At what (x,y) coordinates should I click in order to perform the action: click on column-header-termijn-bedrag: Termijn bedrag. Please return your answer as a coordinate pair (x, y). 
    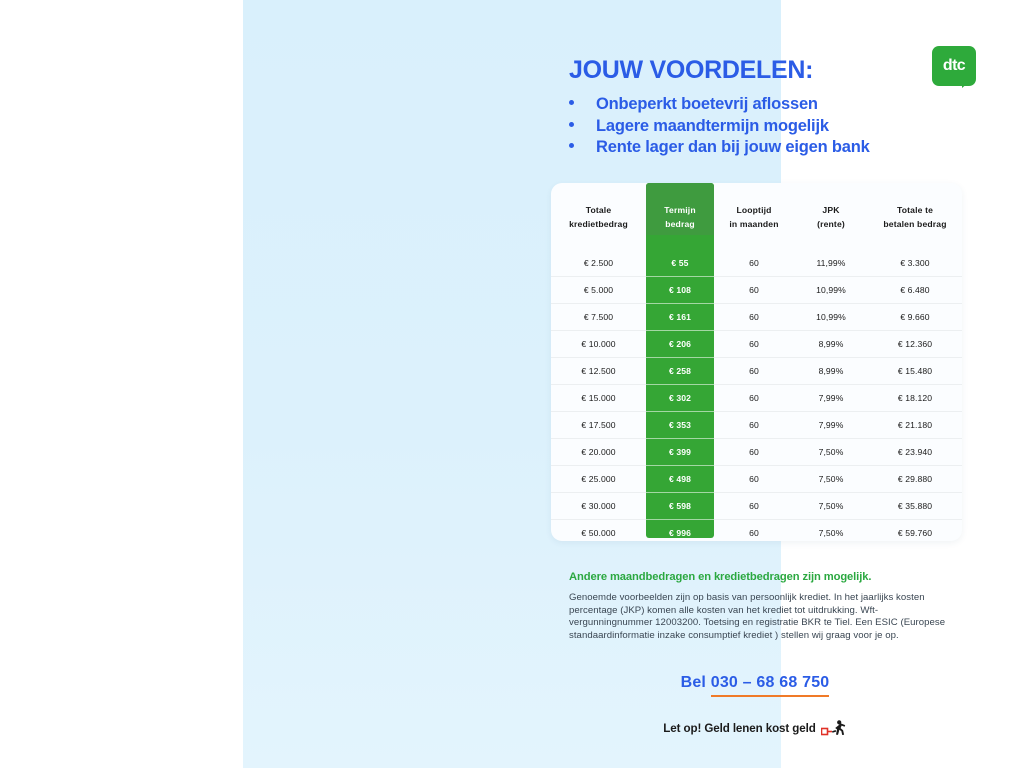
    Looking at the image, I should click on (680, 216).